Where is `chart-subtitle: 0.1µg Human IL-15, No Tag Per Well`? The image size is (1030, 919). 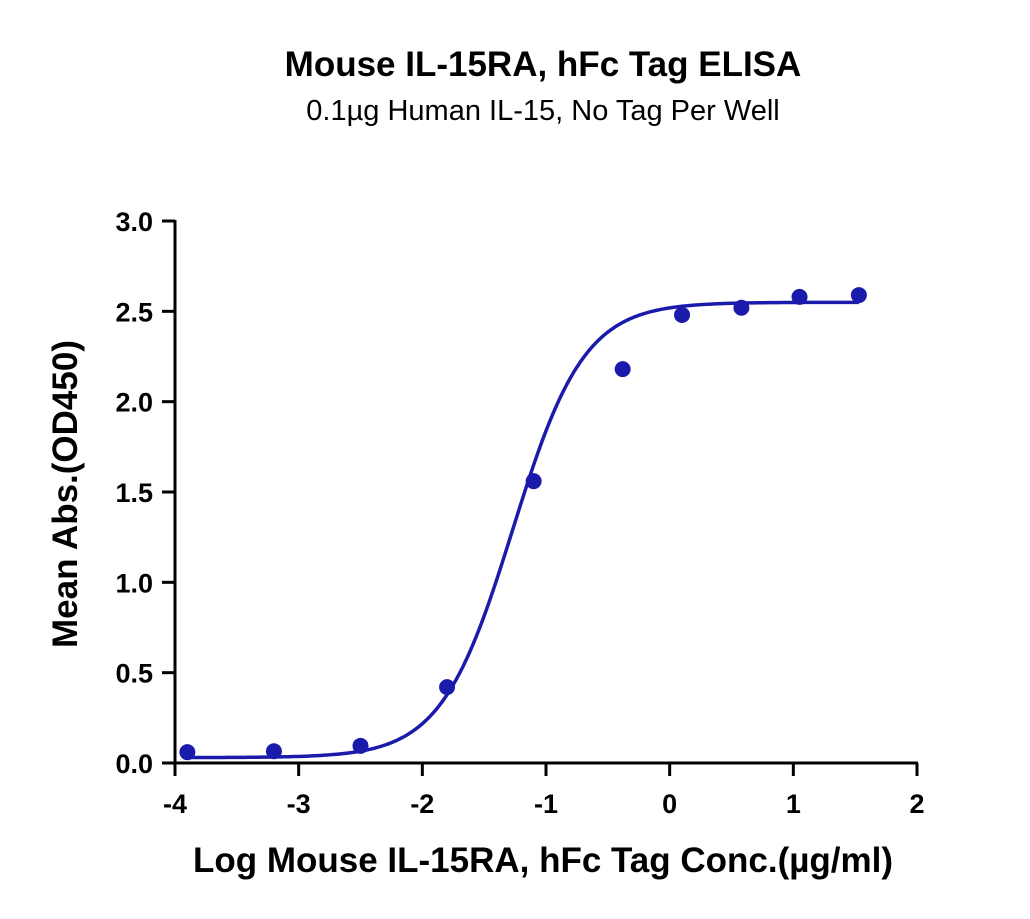
chart-subtitle: 0.1µg Human IL-15, No Tag Per Well is located at coordinates (542, 111).